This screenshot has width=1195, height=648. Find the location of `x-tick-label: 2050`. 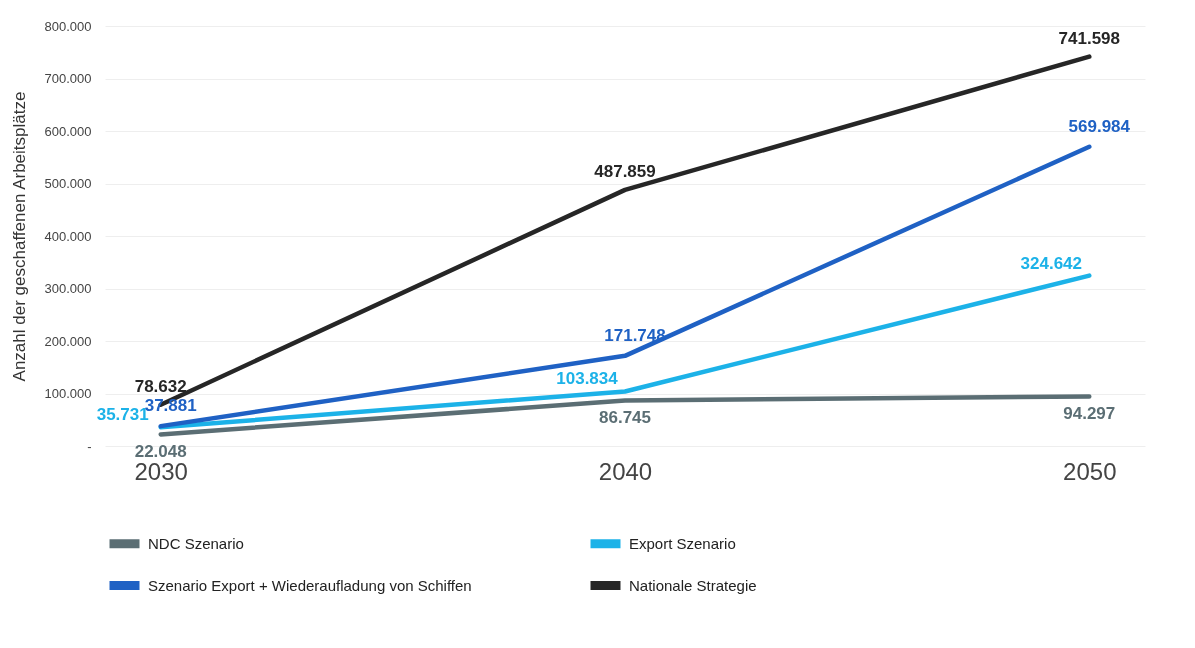

x-tick-label: 2050 is located at coordinates (1090, 471).